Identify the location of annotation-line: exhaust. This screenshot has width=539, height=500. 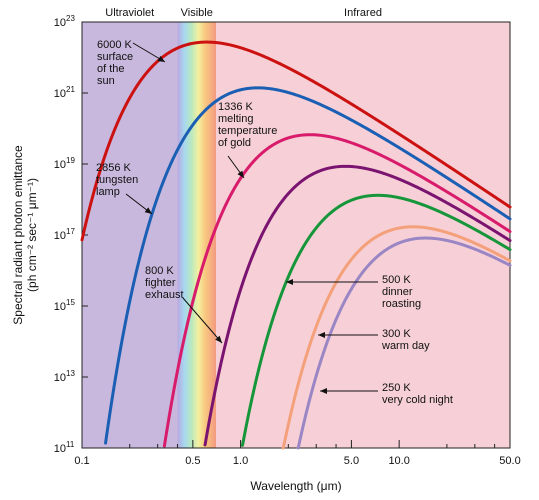
(164, 295).